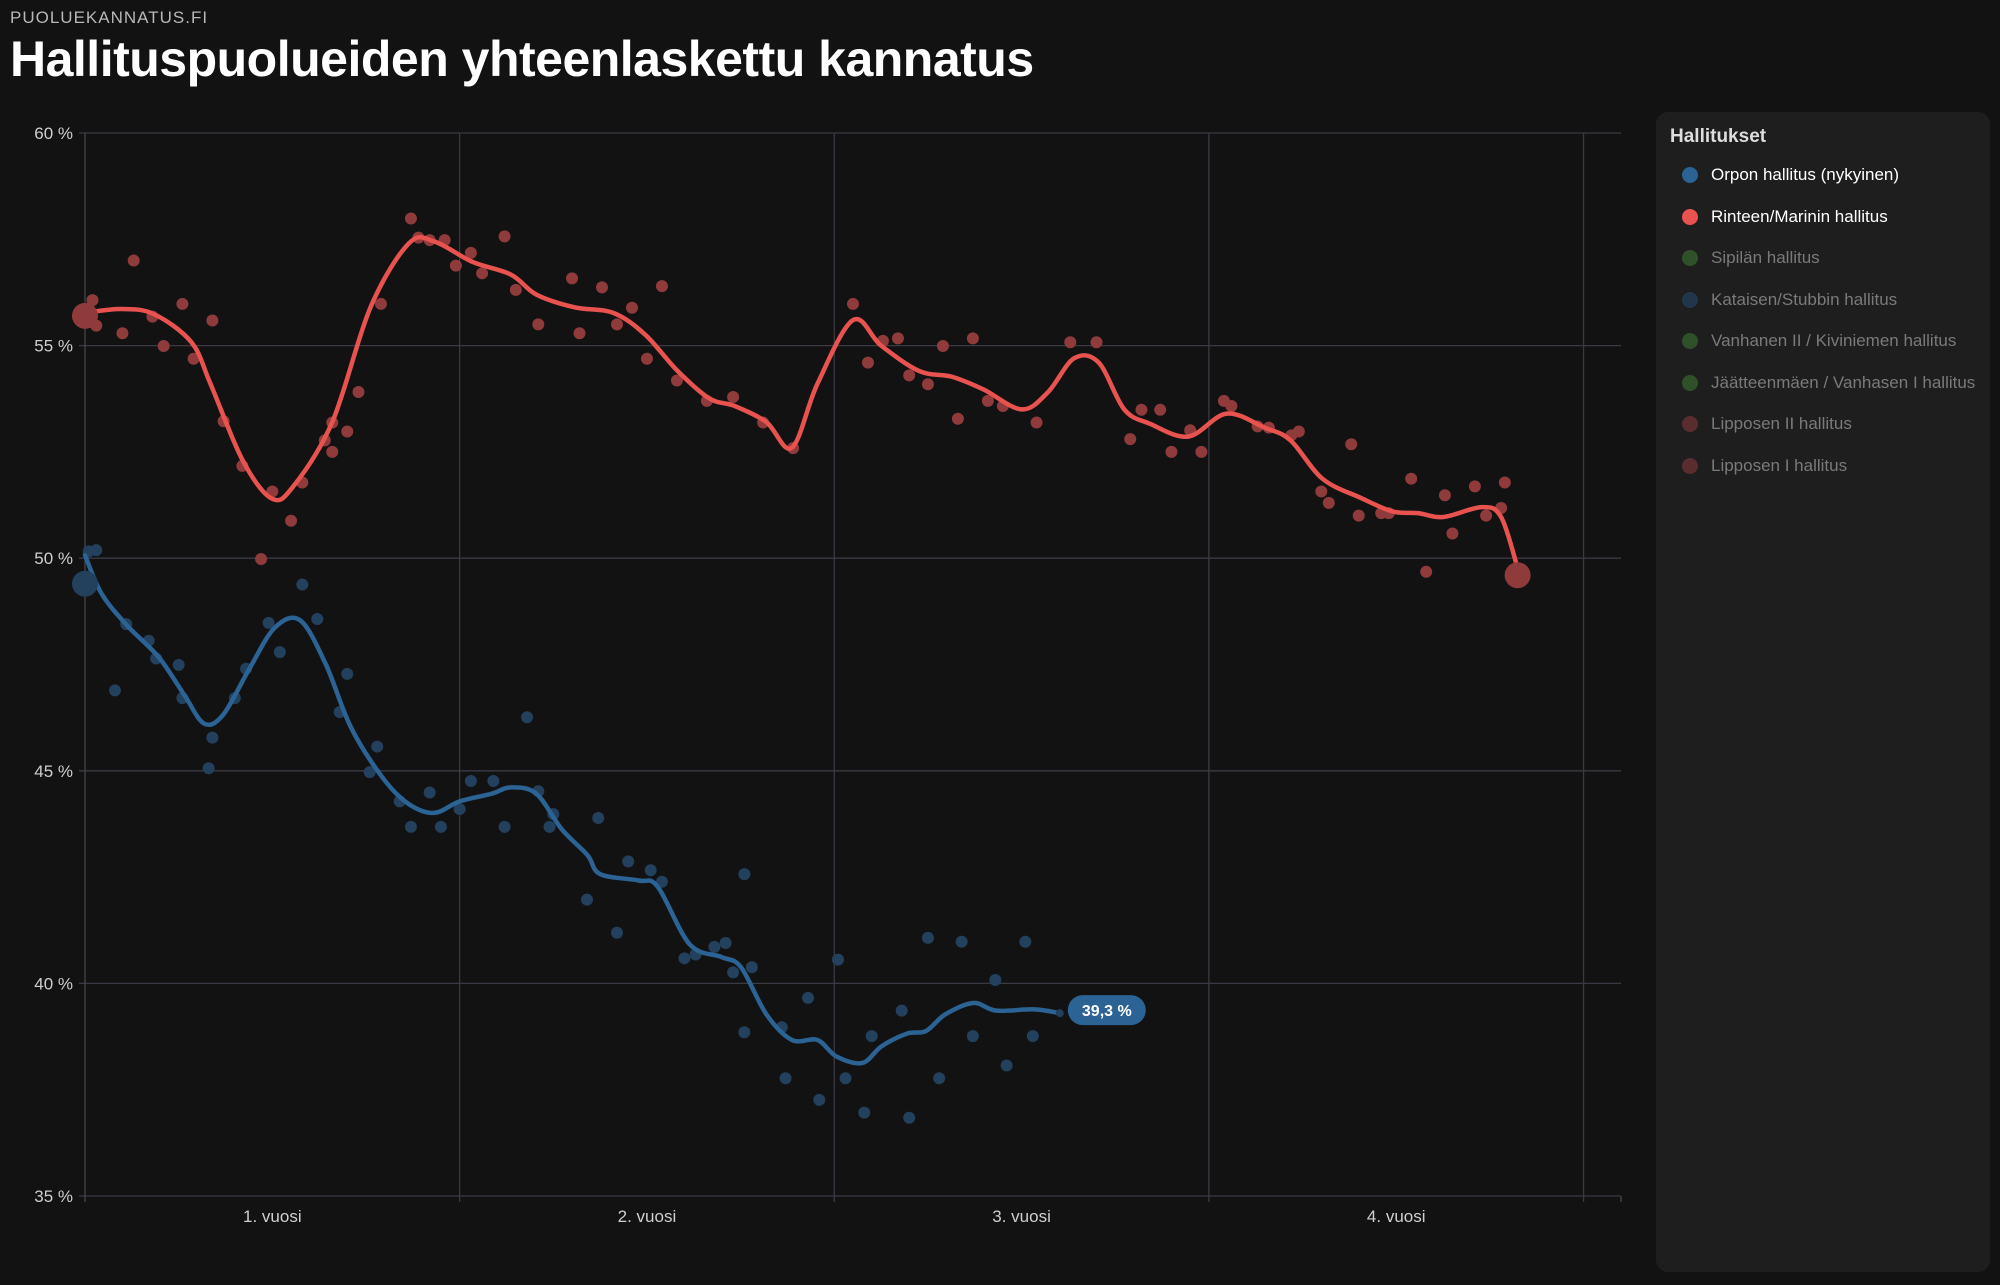 This screenshot has height=1285, width=2000. What do you see at coordinates (1832, 341) in the screenshot?
I see `legend-item-vanhanen-kiviniemi: Vanhanen II / Kiviniemen hallitus` at bounding box center [1832, 341].